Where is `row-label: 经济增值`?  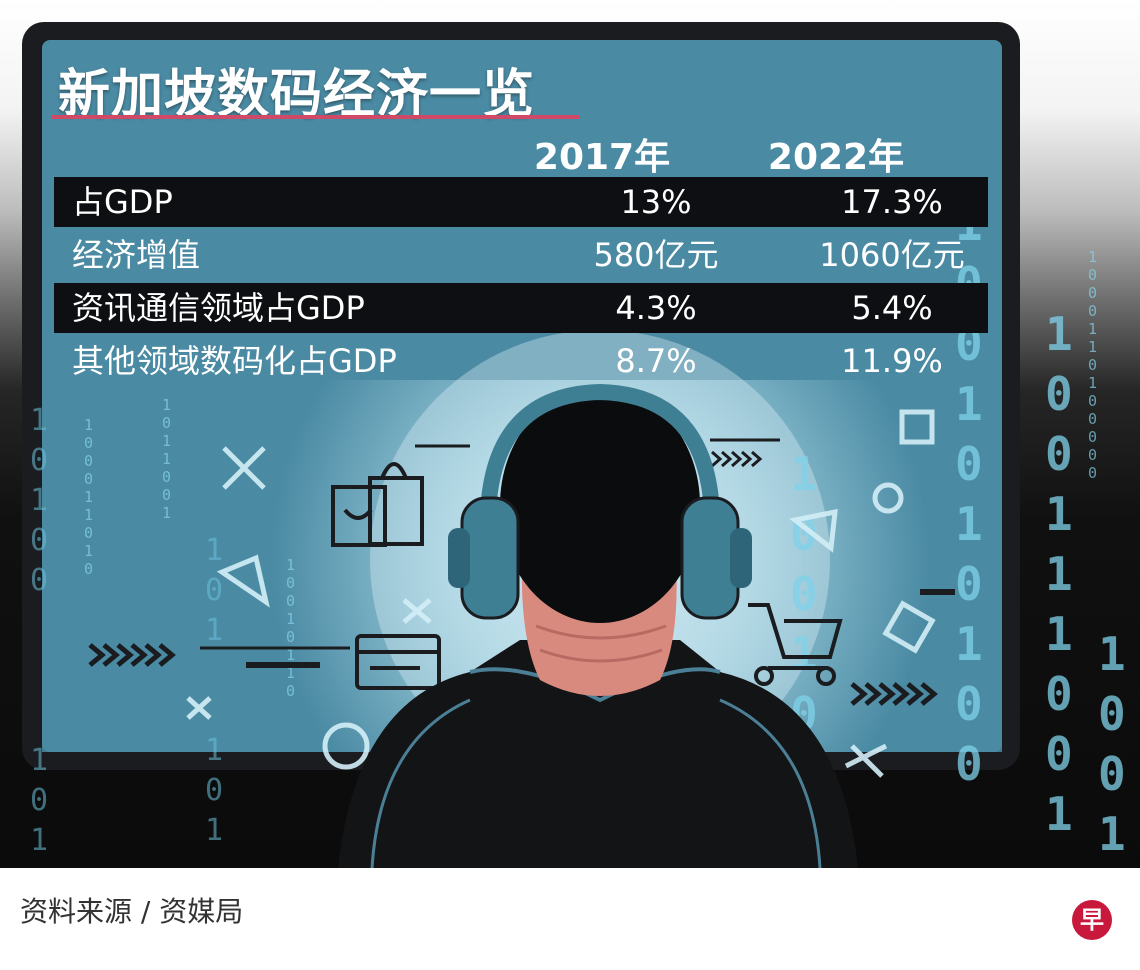
row-label: 经济增值 is located at coordinates (136, 255).